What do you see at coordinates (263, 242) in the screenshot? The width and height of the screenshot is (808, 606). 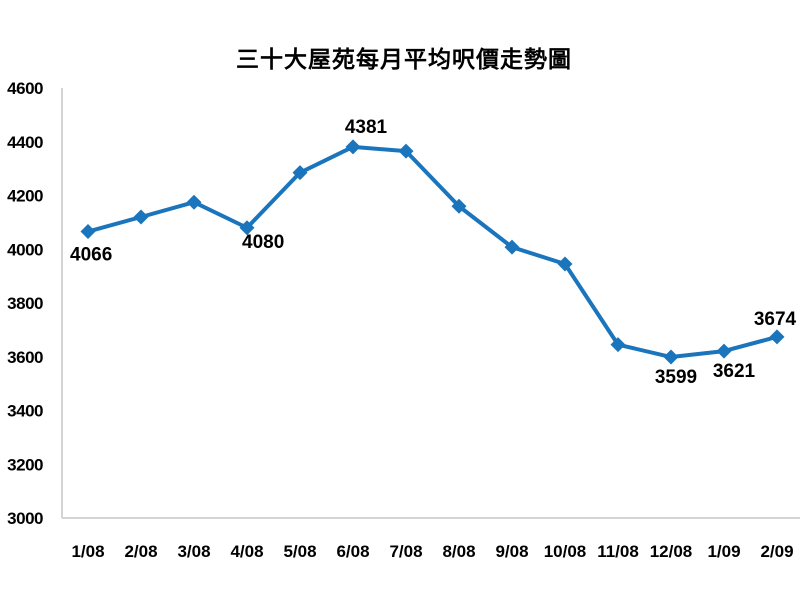 I see `data-point-label: 4080` at bounding box center [263, 242].